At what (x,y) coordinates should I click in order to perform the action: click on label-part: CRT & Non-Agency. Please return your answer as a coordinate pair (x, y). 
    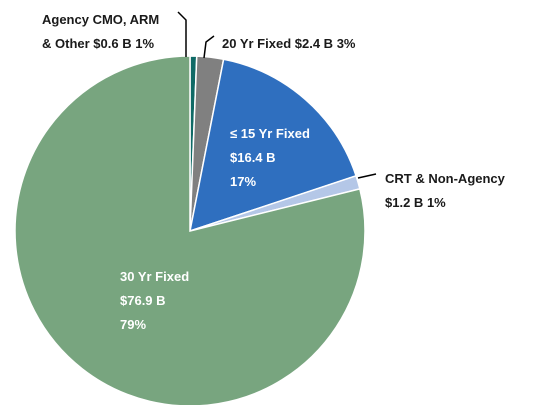
    Looking at the image, I should click on (445, 178).